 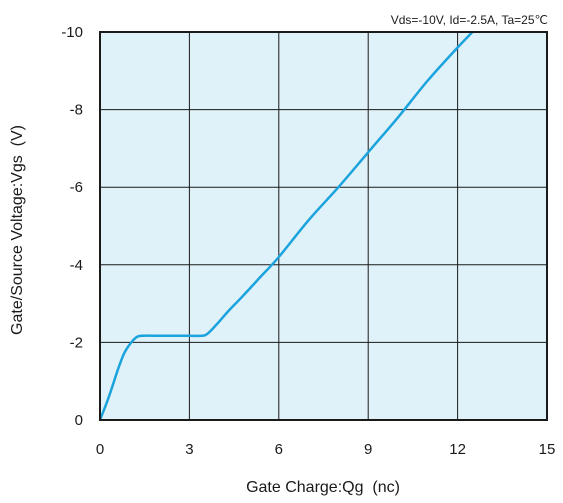 I want to click on y-tick-label: -10, so click(x=72, y=32).